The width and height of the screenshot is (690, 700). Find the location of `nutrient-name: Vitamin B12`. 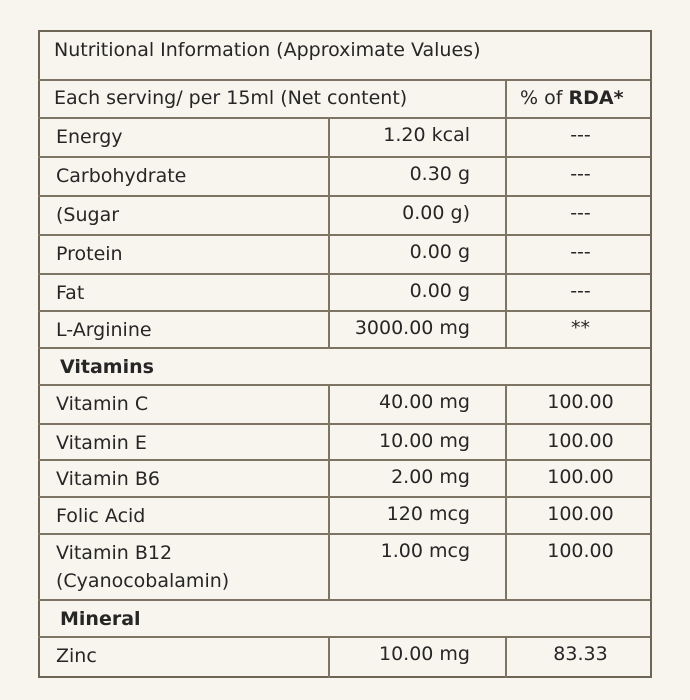

nutrient-name: Vitamin B12 is located at coordinates (114, 553).